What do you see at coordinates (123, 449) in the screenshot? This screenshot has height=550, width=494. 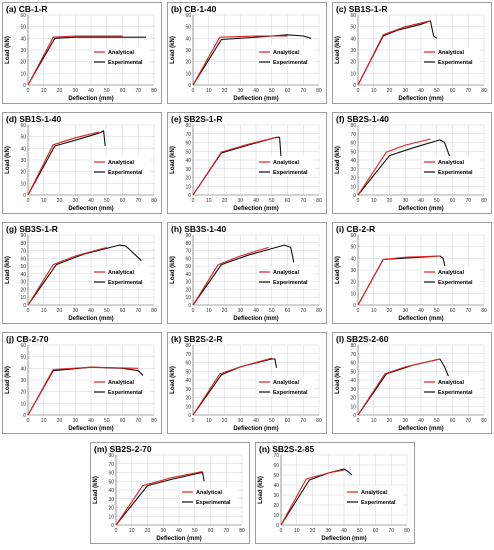 I see `chart-title: (m) SB2S-2-70` at bounding box center [123, 449].